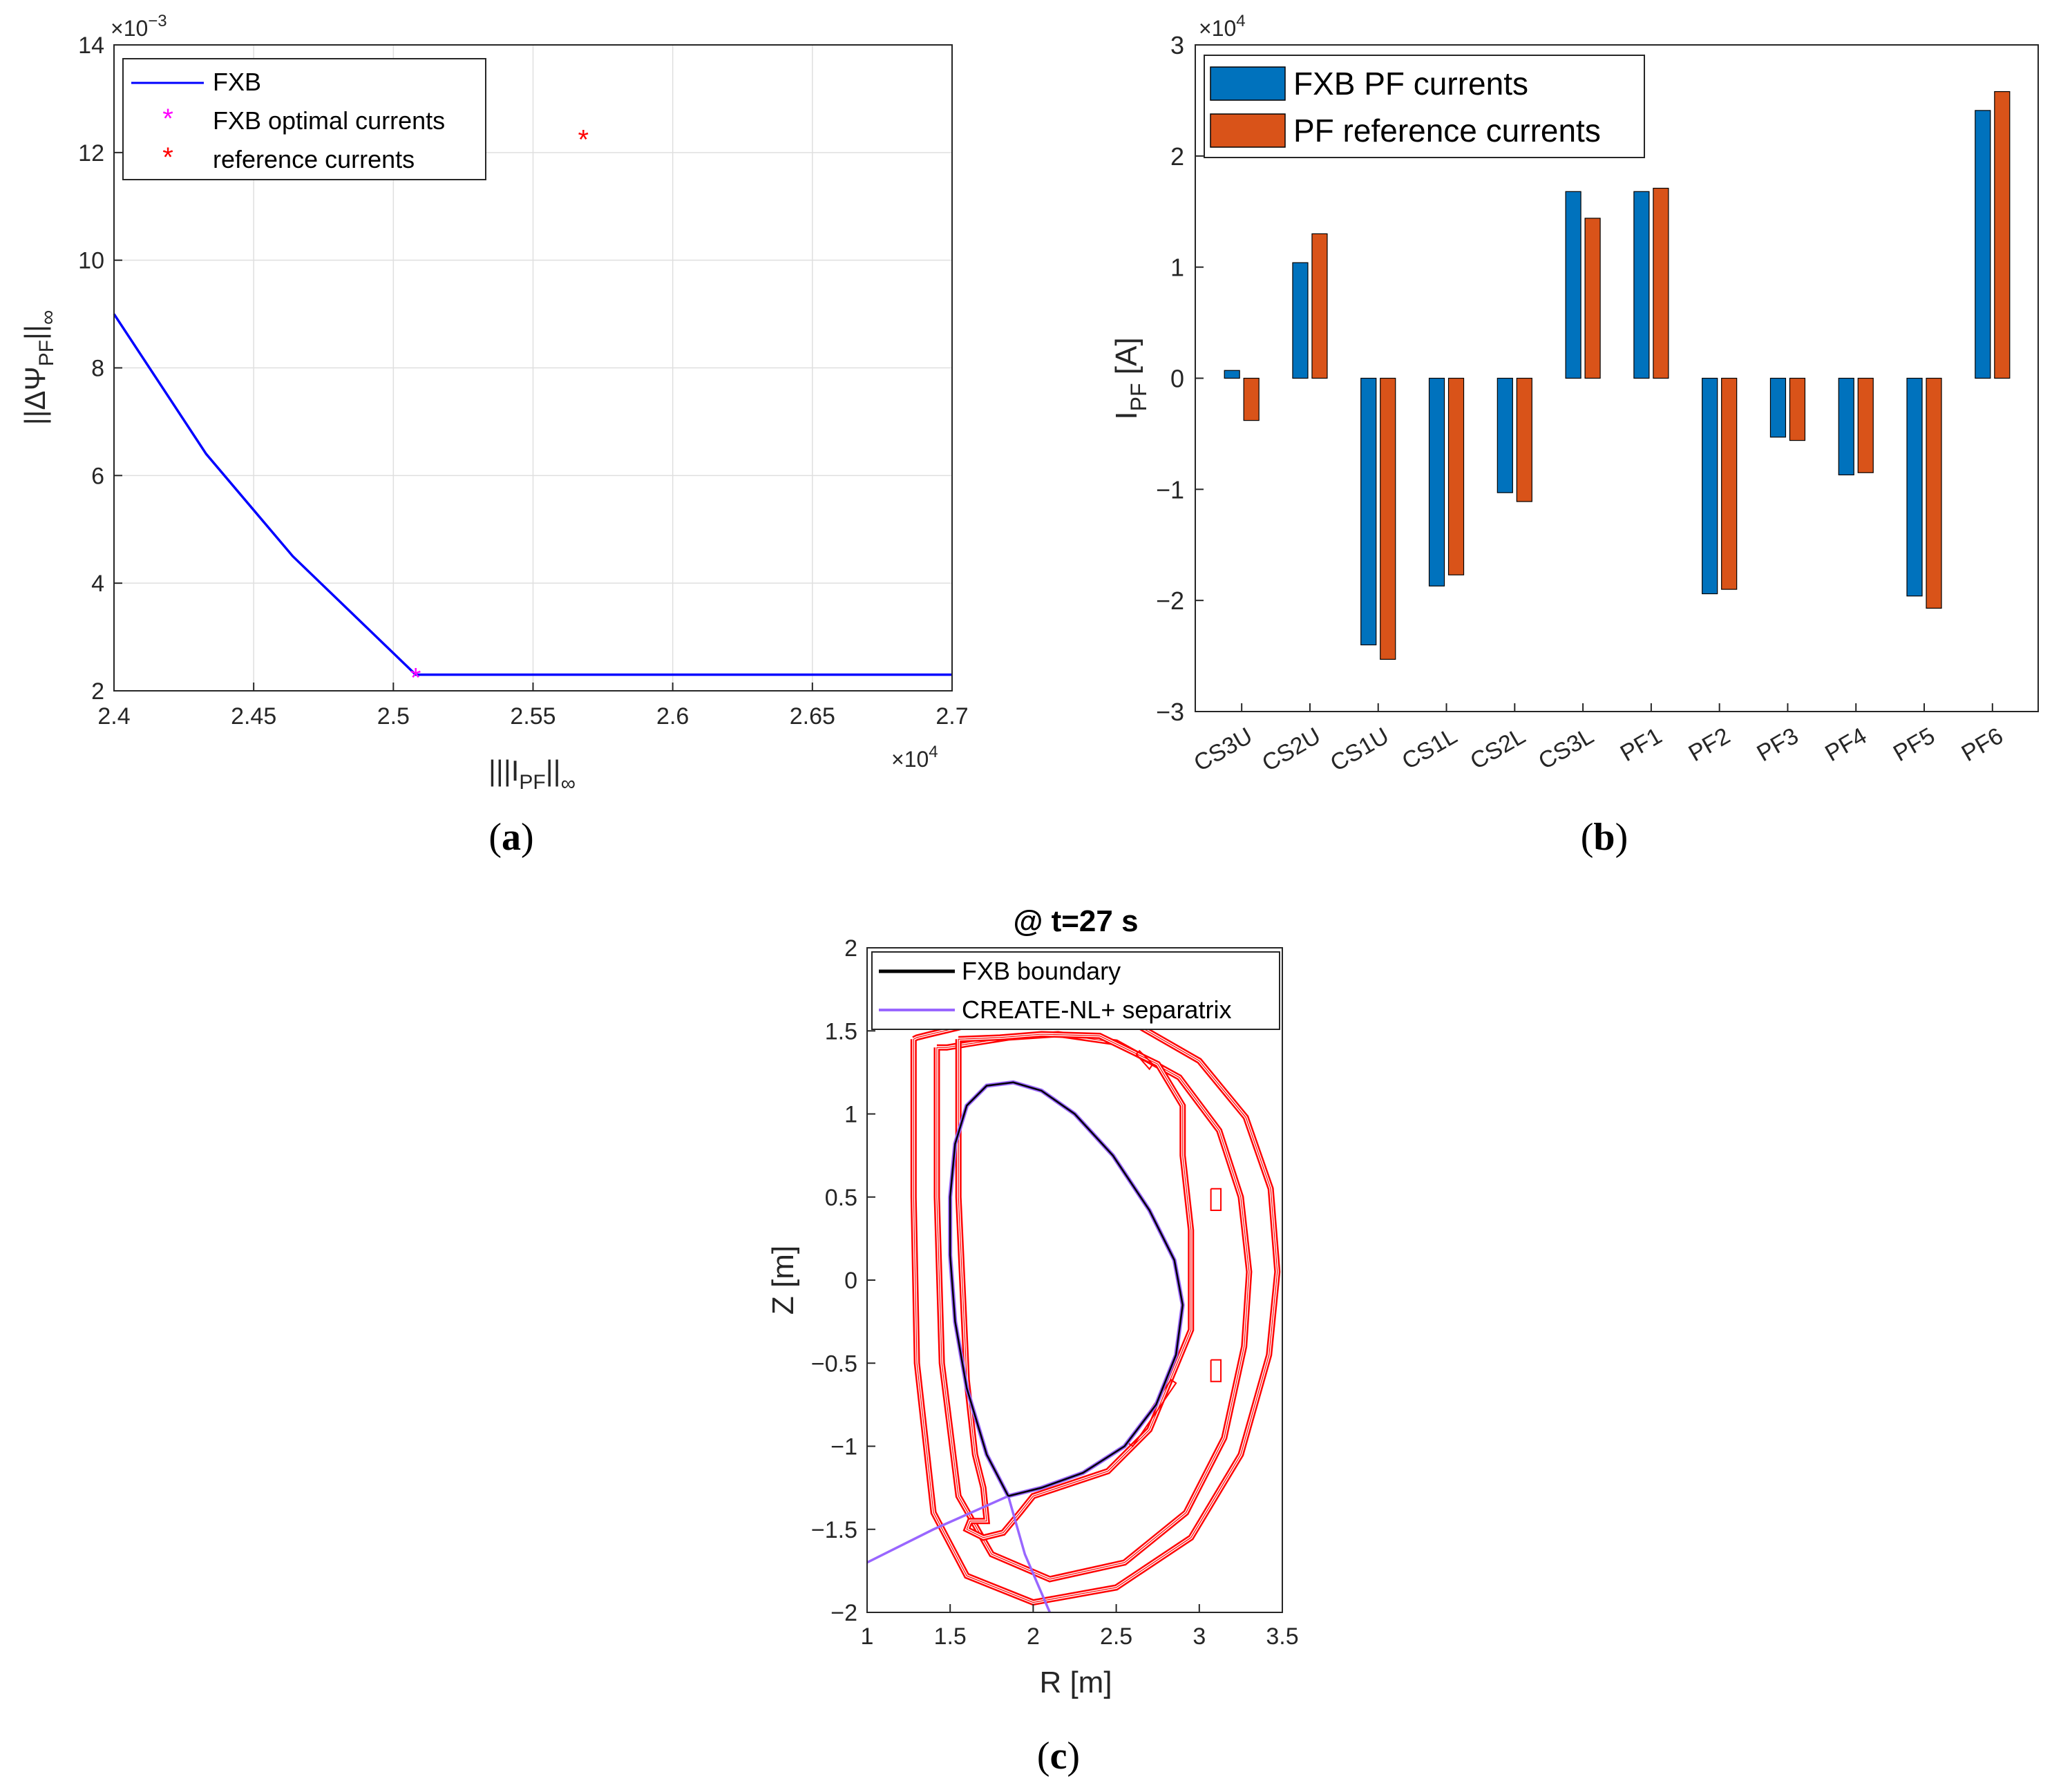 The height and width of the screenshot is (1792, 2052). Describe the element at coordinates (98, 476) in the screenshot. I see `y-tick-label: 6` at that location.